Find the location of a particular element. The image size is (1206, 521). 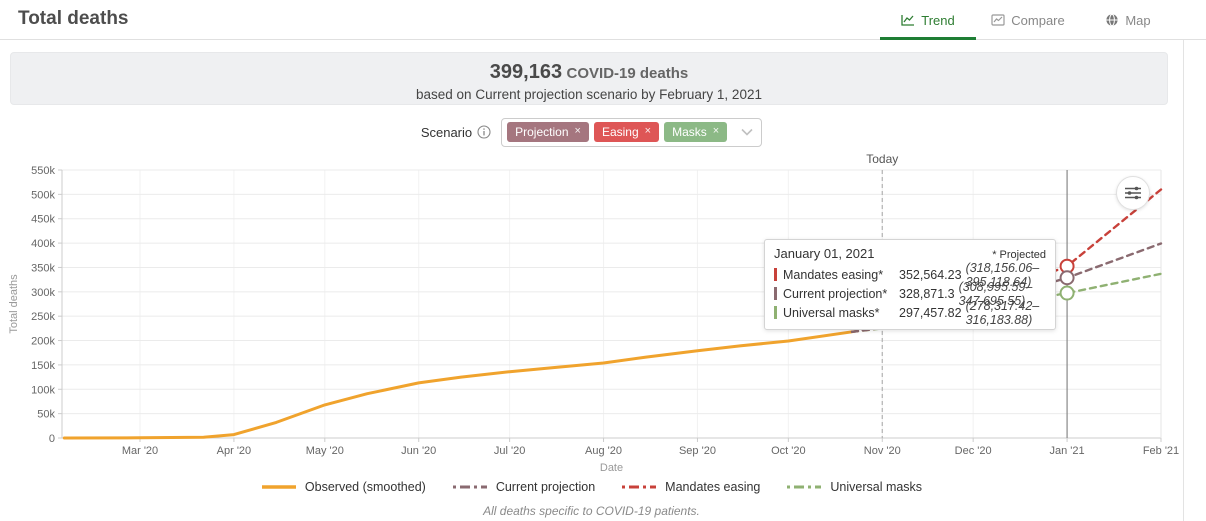

tooltip-projected-note: * Projected is located at coordinates (1019, 255).